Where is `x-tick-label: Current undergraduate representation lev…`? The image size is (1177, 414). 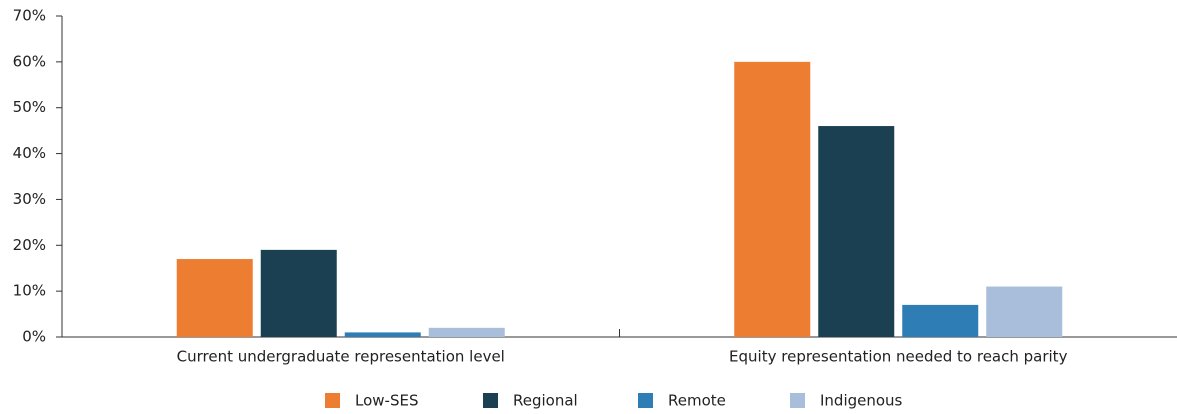 x-tick-label: Current undergraduate representation lev… is located at coordinates (341, 357).